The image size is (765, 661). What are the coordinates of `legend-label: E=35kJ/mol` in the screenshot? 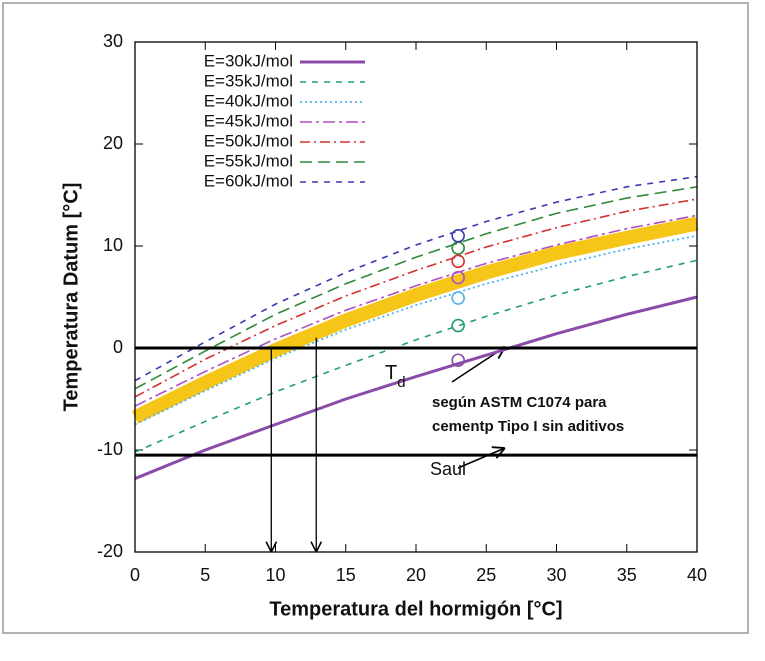 It's located at (248, 80).